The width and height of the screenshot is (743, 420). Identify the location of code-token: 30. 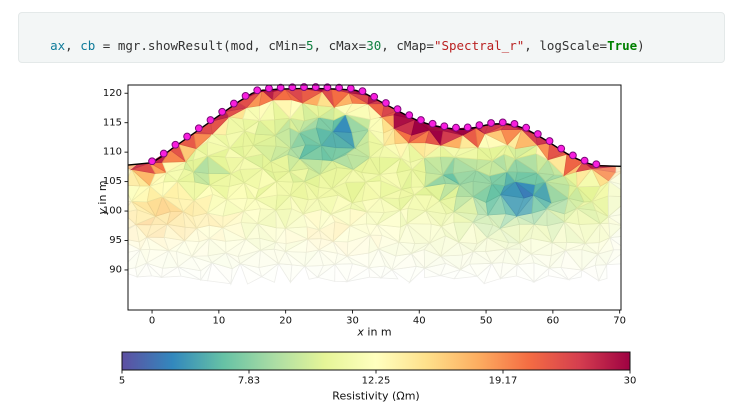
(374, 45).